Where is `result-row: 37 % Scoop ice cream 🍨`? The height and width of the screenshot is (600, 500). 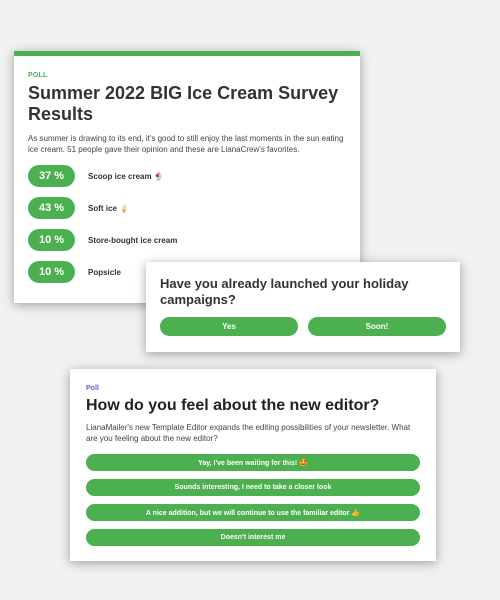 result-row: 37 % Scoop ice cream 🍨 is located at coordinates (187, 176).